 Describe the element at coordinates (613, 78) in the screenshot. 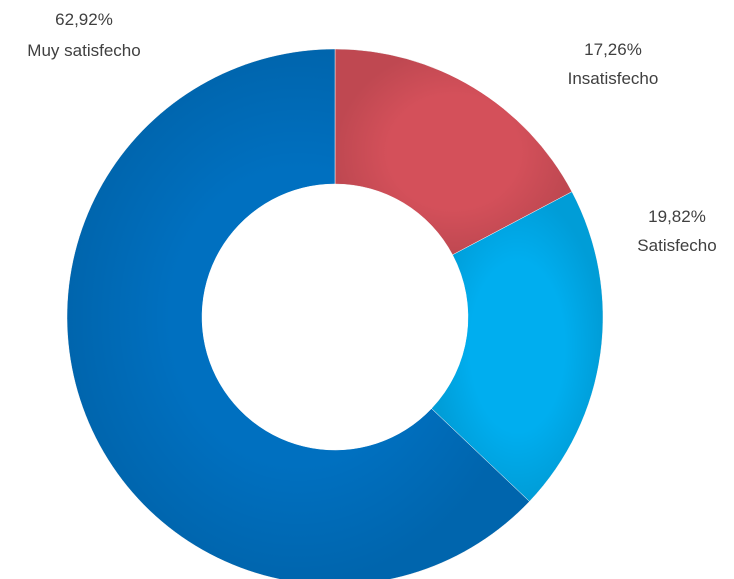

I see `slice-category-label: Insatisfecho` at that location.